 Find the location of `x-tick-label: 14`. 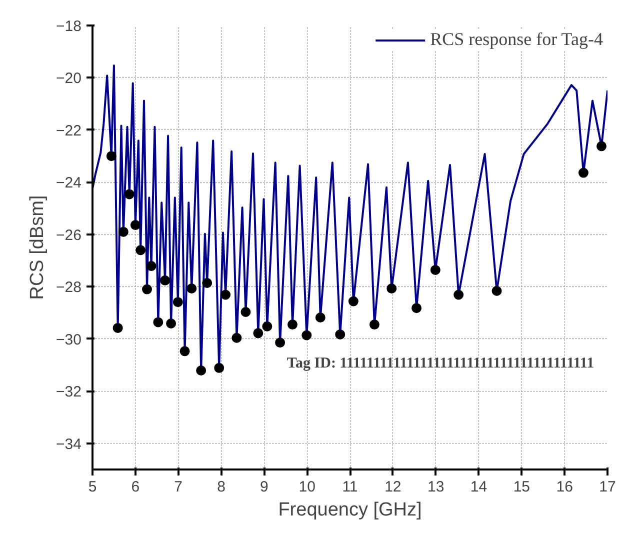

x-tick-label: 14 is located at coordinates (479, 487).